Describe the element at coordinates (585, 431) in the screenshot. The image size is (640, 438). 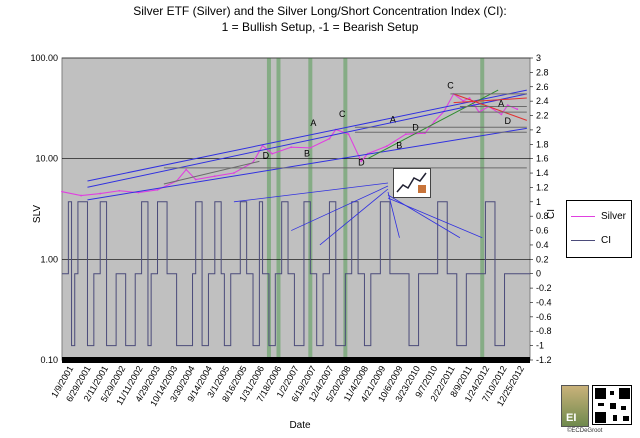
I see `credit-text: ©ECDeGroot` at that location.